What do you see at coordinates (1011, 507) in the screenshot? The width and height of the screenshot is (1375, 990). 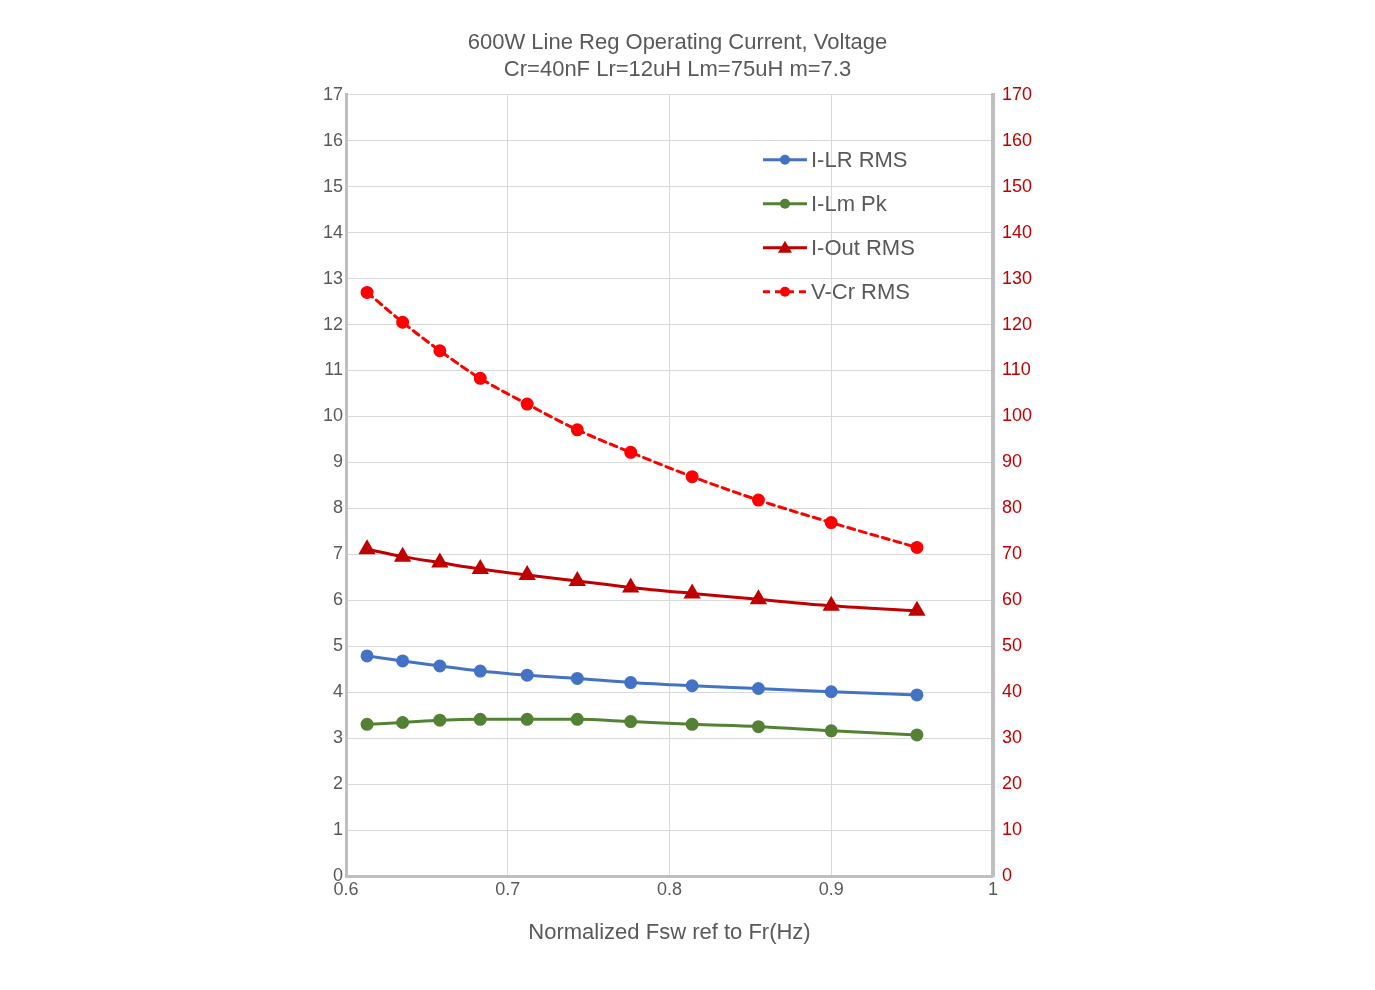 I see `y2-tick-label: 80` at bounding box center [1011, 507].